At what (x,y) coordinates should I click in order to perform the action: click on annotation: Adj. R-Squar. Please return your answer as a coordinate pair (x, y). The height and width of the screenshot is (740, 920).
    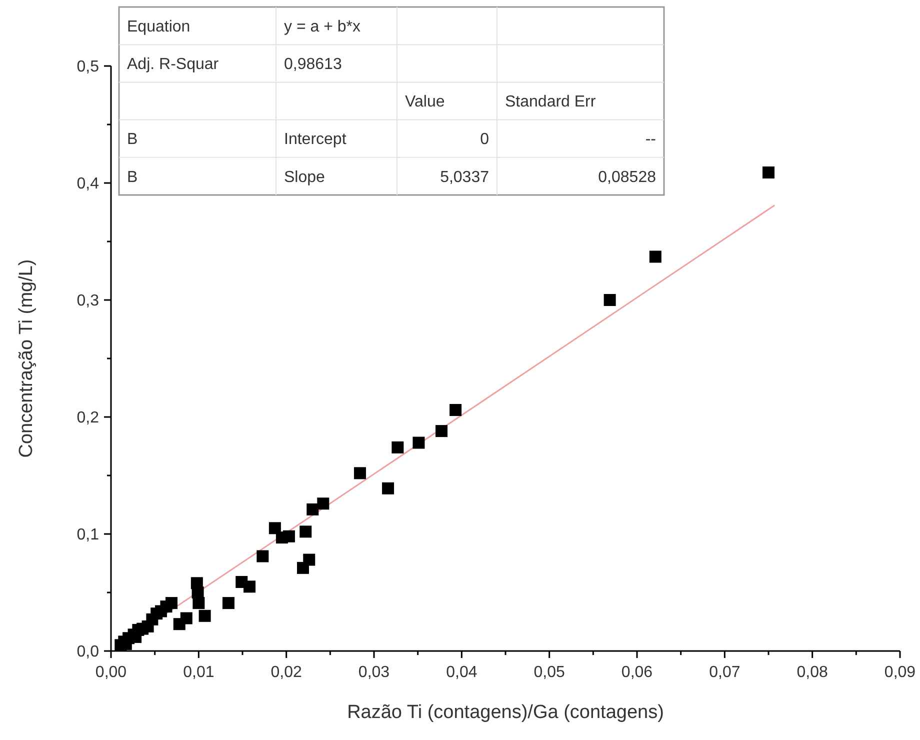
    Looking at the image, I should click on (173, 64).